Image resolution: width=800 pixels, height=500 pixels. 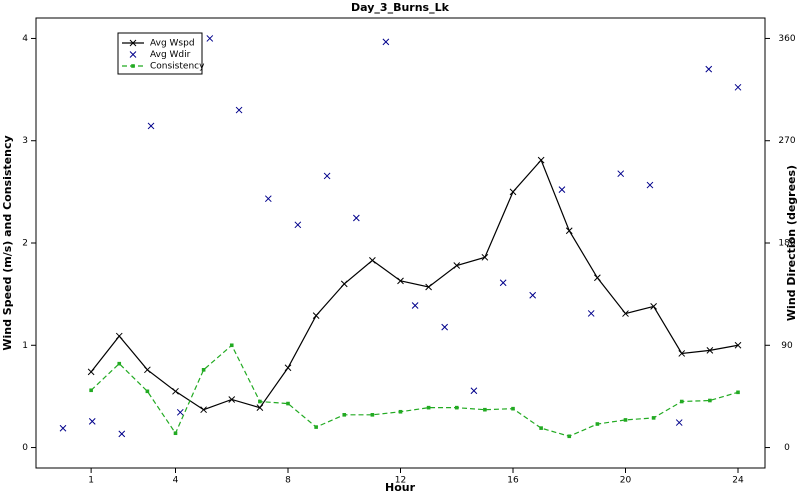 I want to click on x-axis-label: Hour, so click(x=400, y=487).